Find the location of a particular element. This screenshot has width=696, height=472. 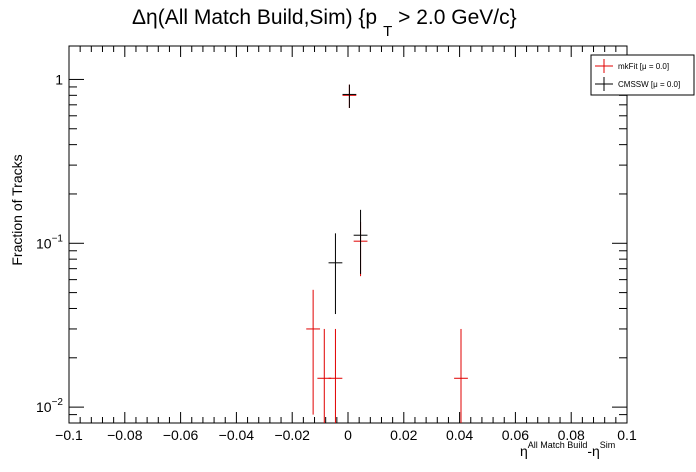

series-cmssw is located at coordinates (348, 199).